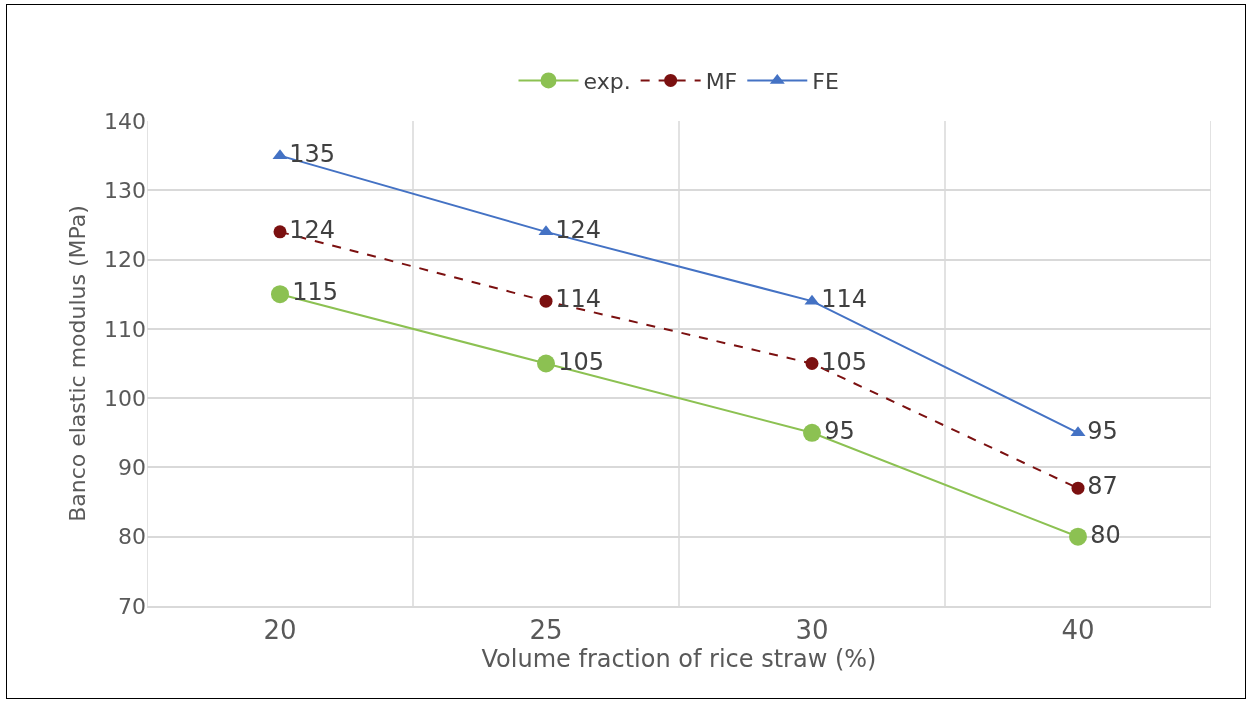 Image resolution: width=1252 pixels, height=703 pixels. What do you see at coordinates (812, 629) in the screenshot?
I see `x-tick-label: 30` at bounding box center [812, 629].